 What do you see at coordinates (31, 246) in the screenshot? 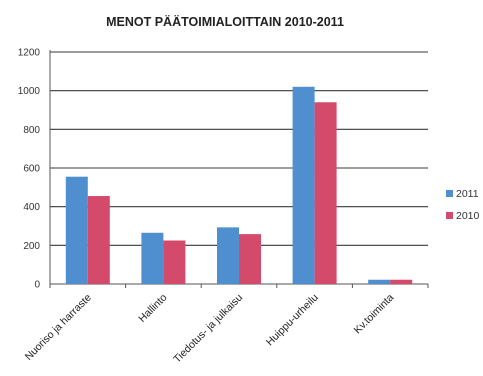
I see `y-tick-label: 200` at bounding box center [31, 246].